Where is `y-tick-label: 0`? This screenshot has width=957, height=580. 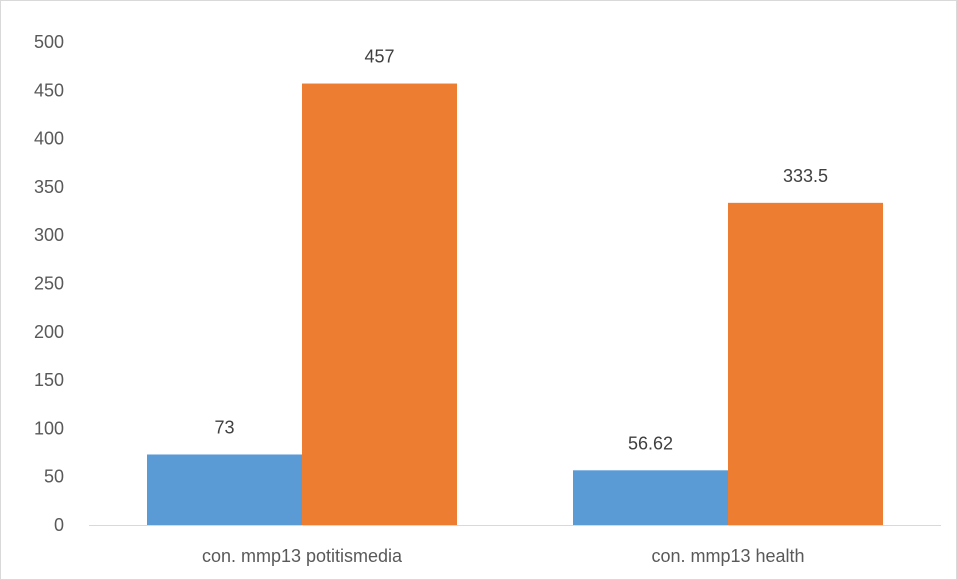
y-tick-label: 0 is located at coordinates (59, 525).